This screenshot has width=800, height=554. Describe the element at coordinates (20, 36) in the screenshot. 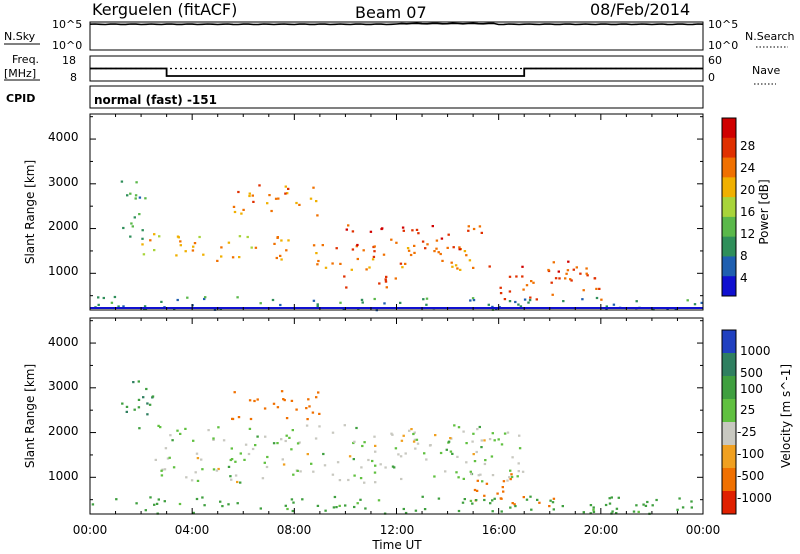

I see `noise-left-label: N.Sky` at that location.